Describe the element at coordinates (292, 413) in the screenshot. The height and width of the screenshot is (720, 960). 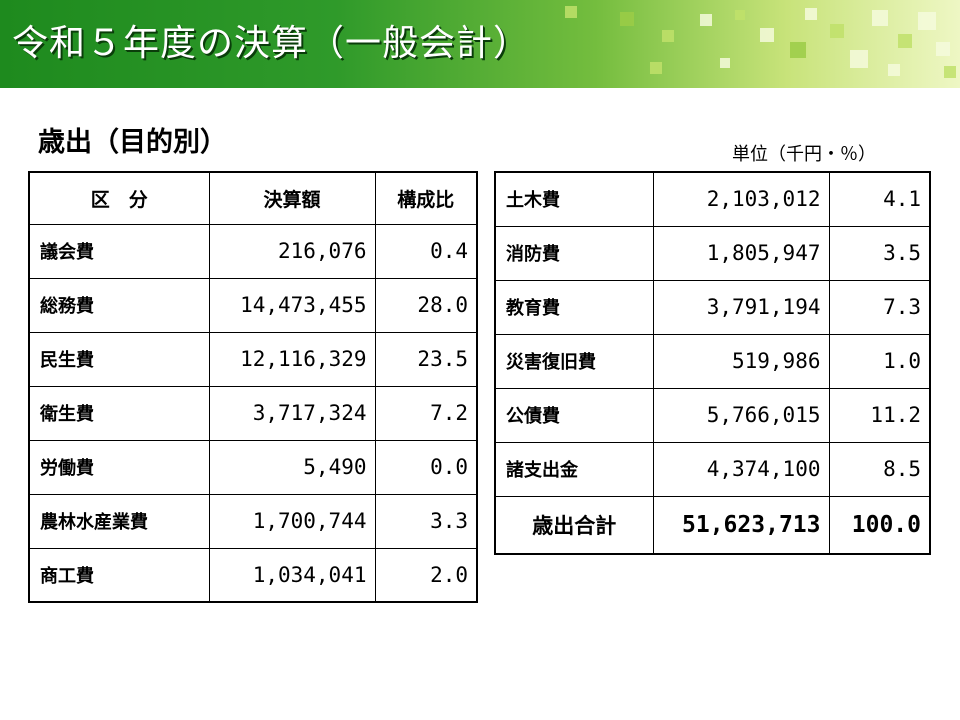
I see `row-amount: 3,717,324` at that location.